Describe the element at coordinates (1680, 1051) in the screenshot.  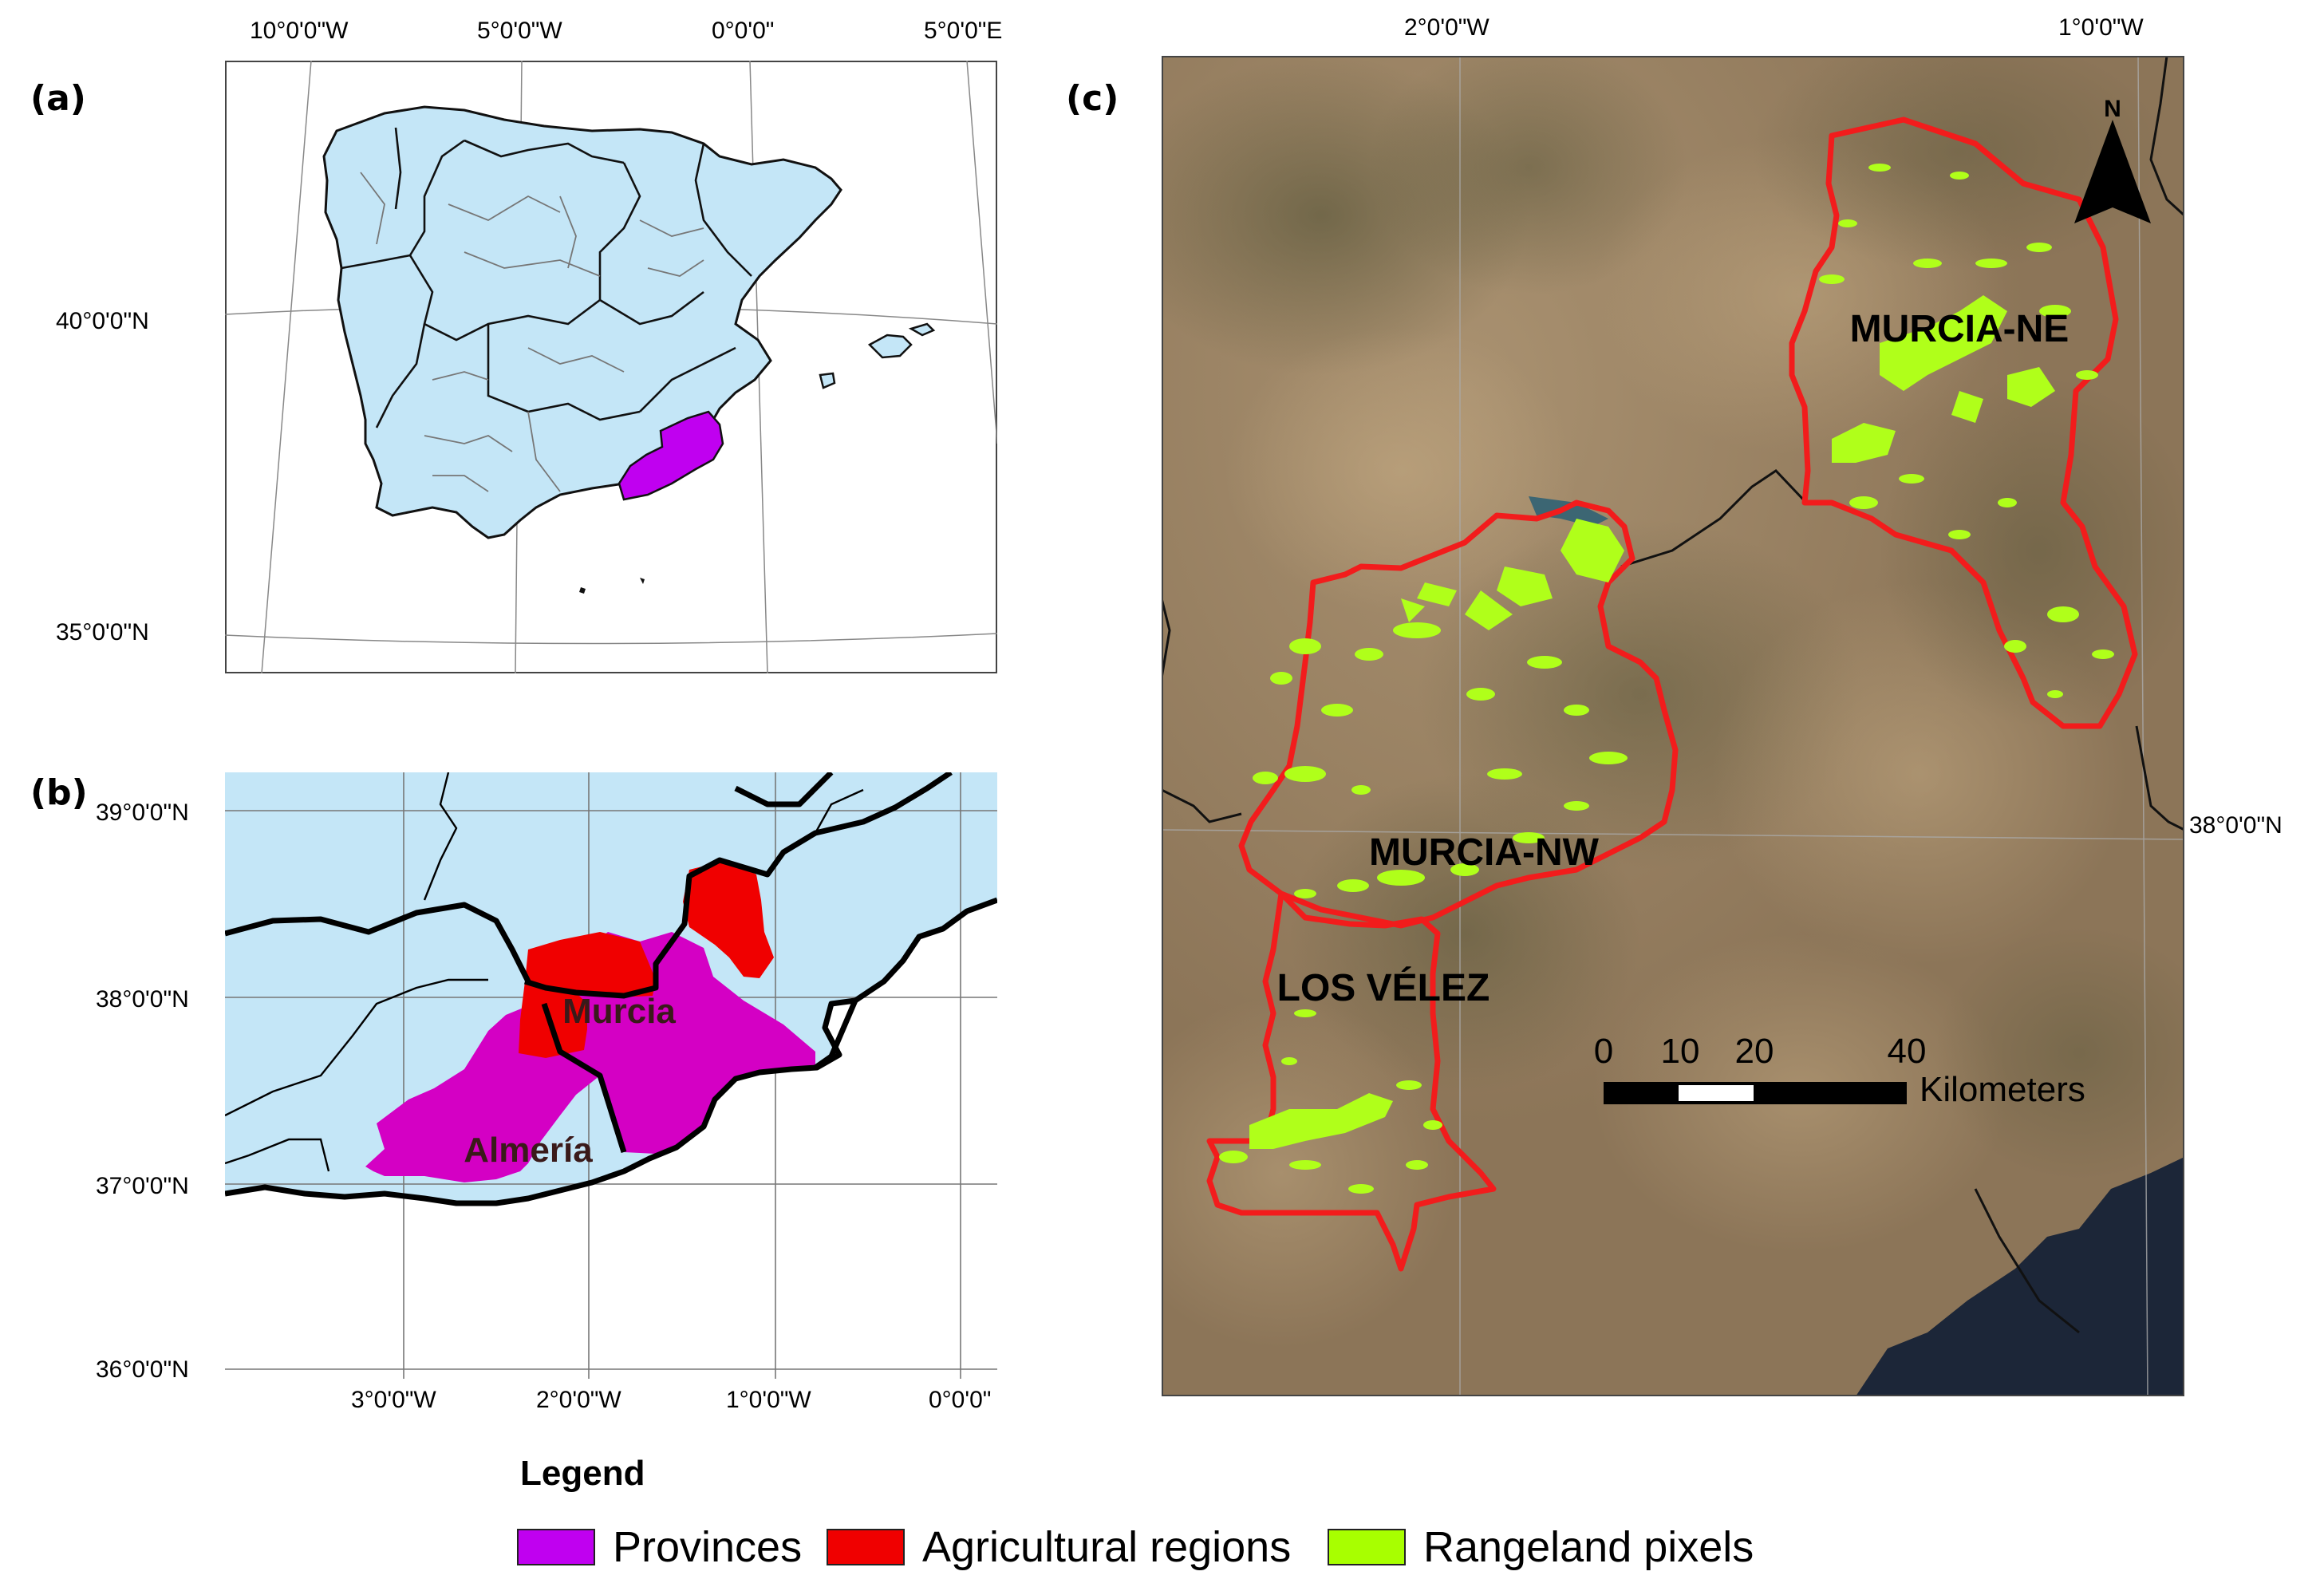
I see `scale-bar-tick: 10` at that location.